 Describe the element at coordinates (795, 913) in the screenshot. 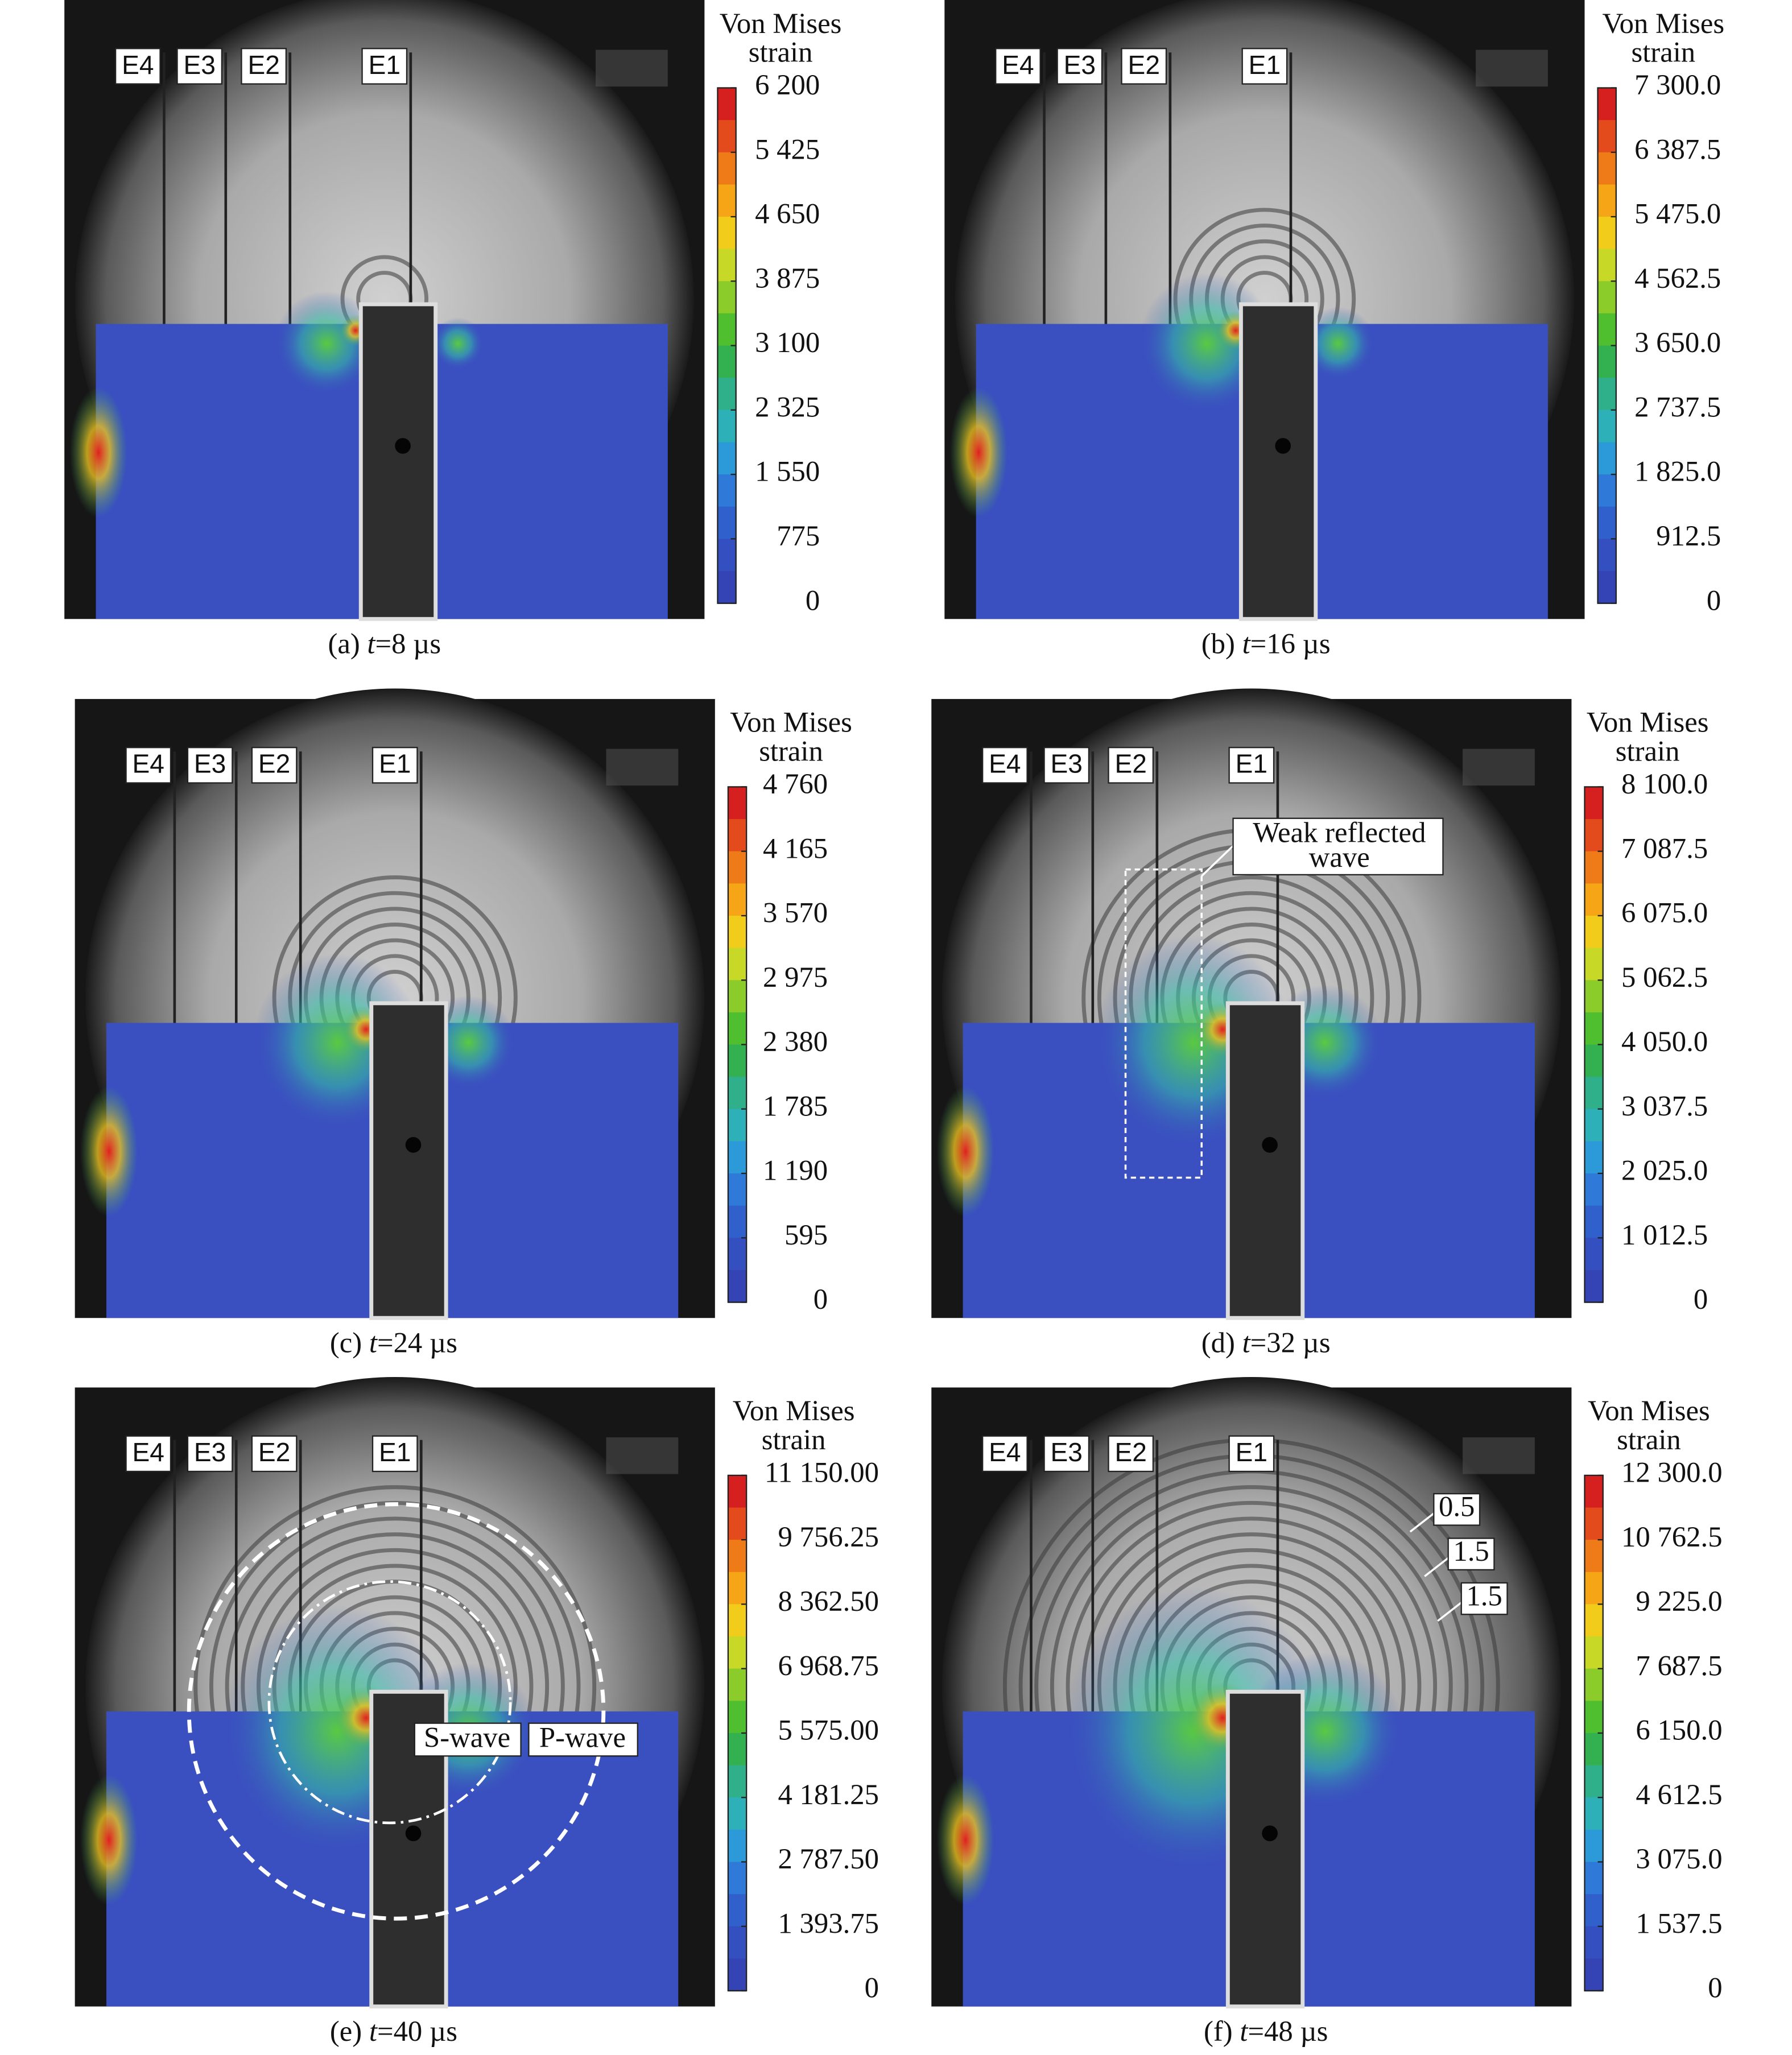

I see `colorbar-tick-label: 3 570` at that location.